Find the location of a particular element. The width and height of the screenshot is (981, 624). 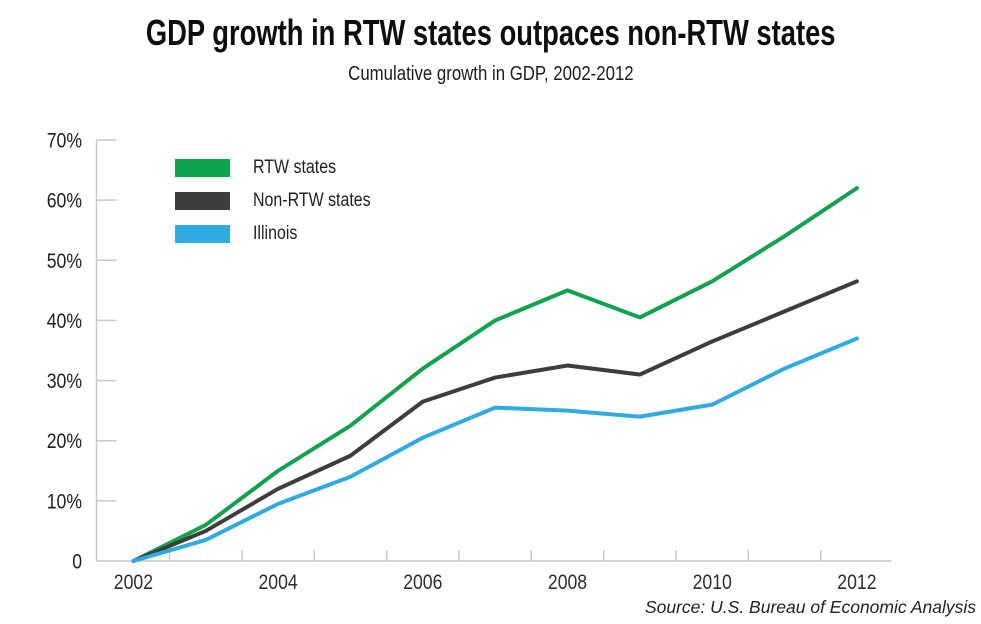

y-tick-label: 60% is located at coordinates (64, 201).